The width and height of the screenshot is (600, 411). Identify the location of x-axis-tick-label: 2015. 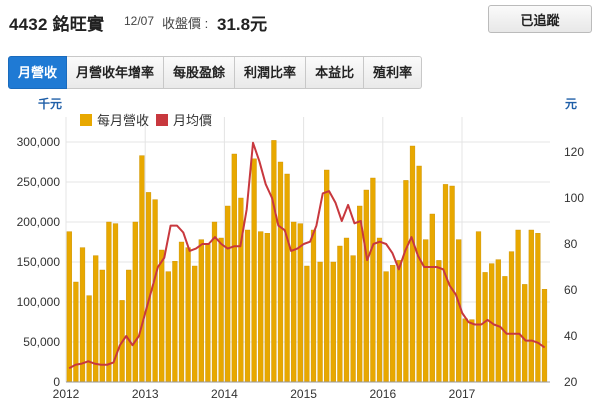
(303, 394).